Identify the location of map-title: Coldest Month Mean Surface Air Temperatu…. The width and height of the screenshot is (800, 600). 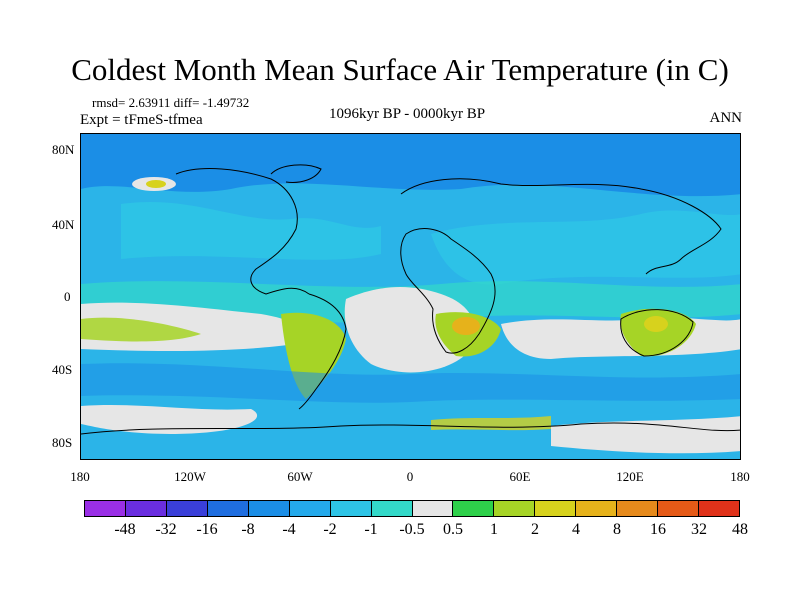
(400, 69).